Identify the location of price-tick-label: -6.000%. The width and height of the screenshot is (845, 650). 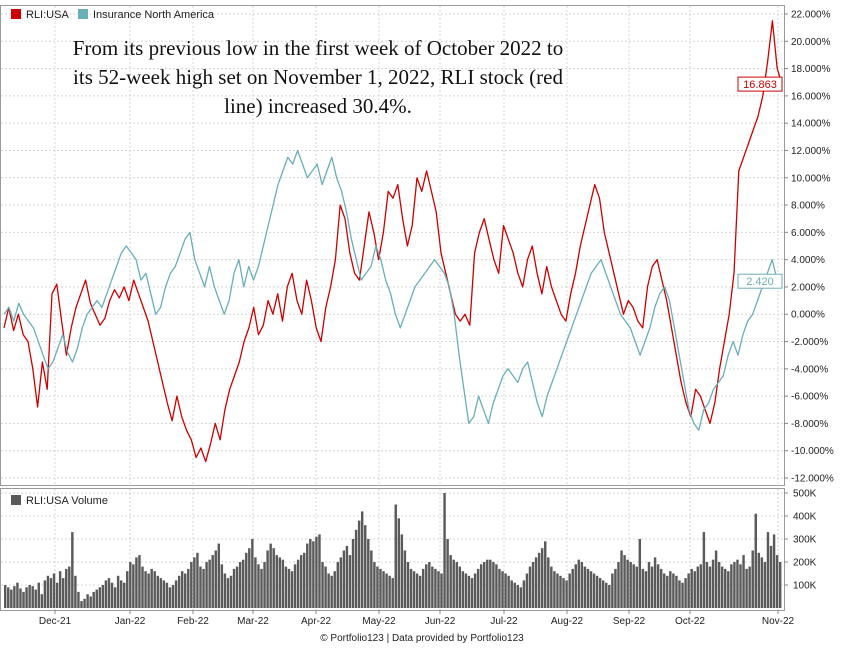
(809, 397).